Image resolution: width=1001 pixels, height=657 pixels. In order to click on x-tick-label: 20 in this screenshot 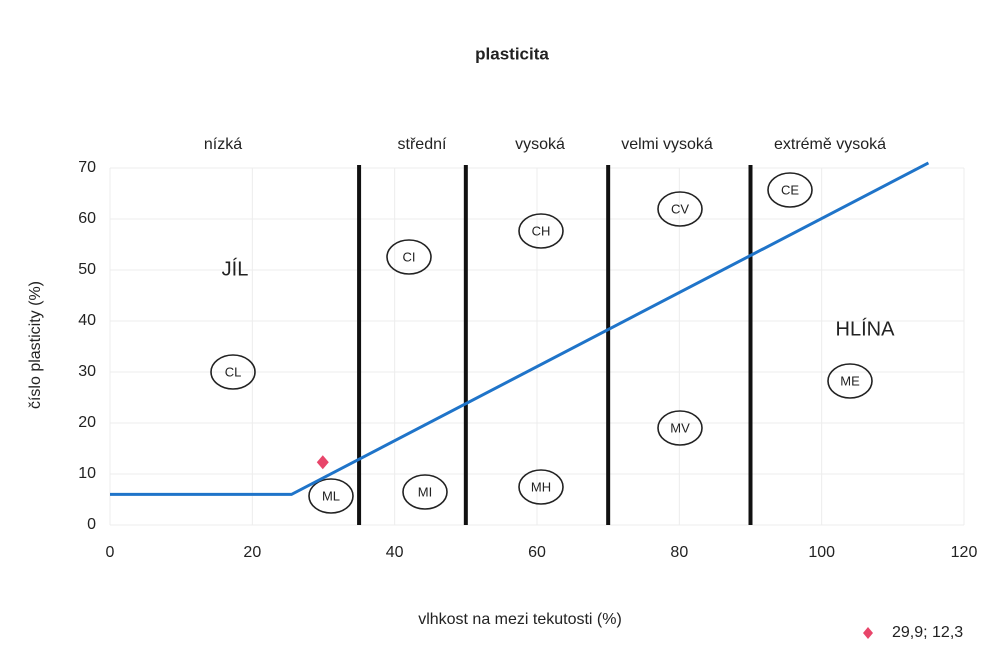, I will do `click(252, 552)`.